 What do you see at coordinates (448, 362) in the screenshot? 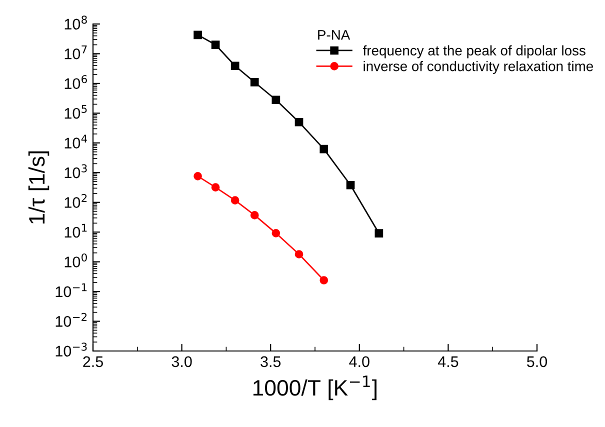
I see `x-tick-label: 4.5` at bounding box center [448, 362].